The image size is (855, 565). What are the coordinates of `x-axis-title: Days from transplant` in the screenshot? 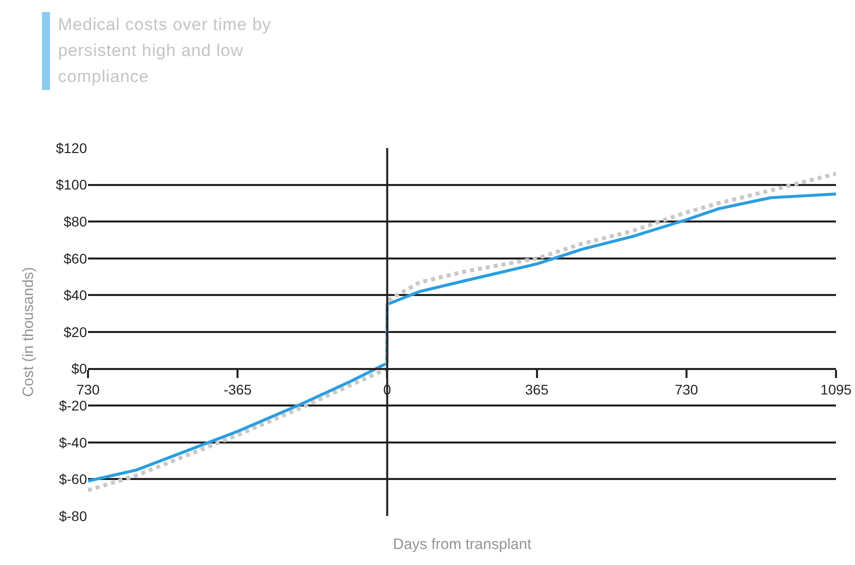 It's located at (462, 544).